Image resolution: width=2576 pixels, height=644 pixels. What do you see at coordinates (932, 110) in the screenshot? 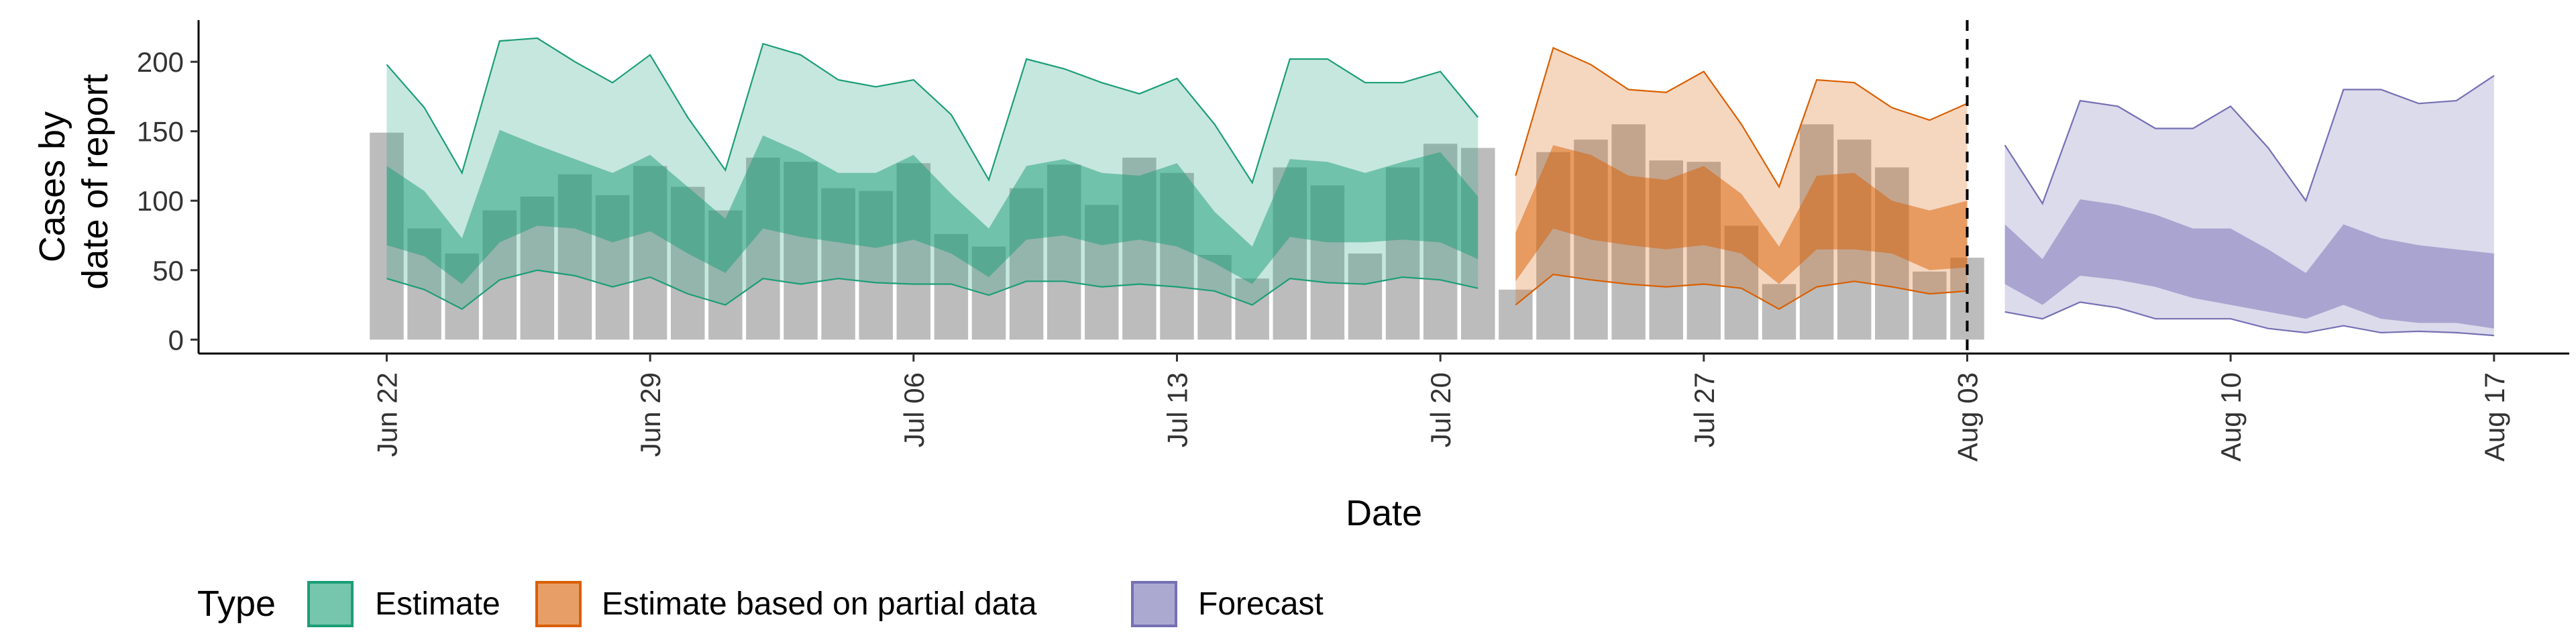
I see `series-0-upper-line` at bounding box center [932, 110].